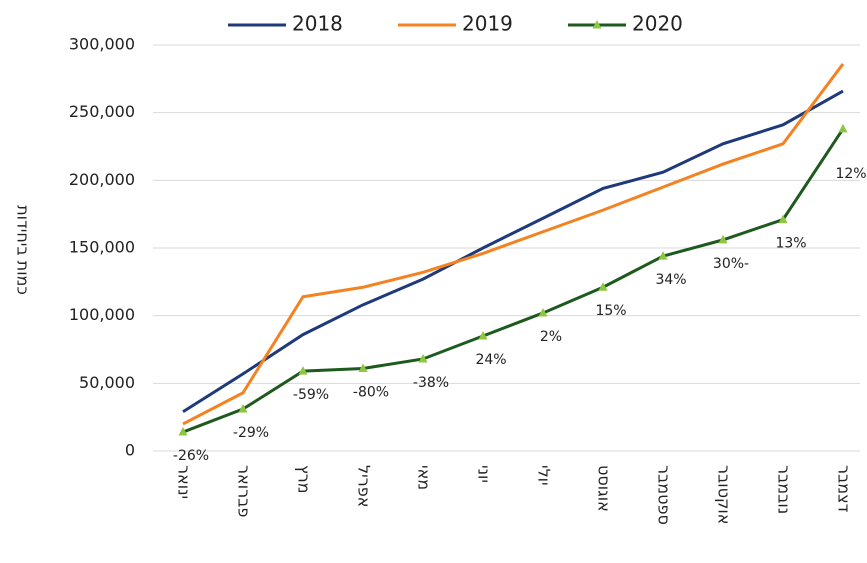 This screenshot has height=563, width=867. What do you see at coordinates (670, 280) in the screenshot?
I see `data-label: 34%` at bounding box center [670, 280].